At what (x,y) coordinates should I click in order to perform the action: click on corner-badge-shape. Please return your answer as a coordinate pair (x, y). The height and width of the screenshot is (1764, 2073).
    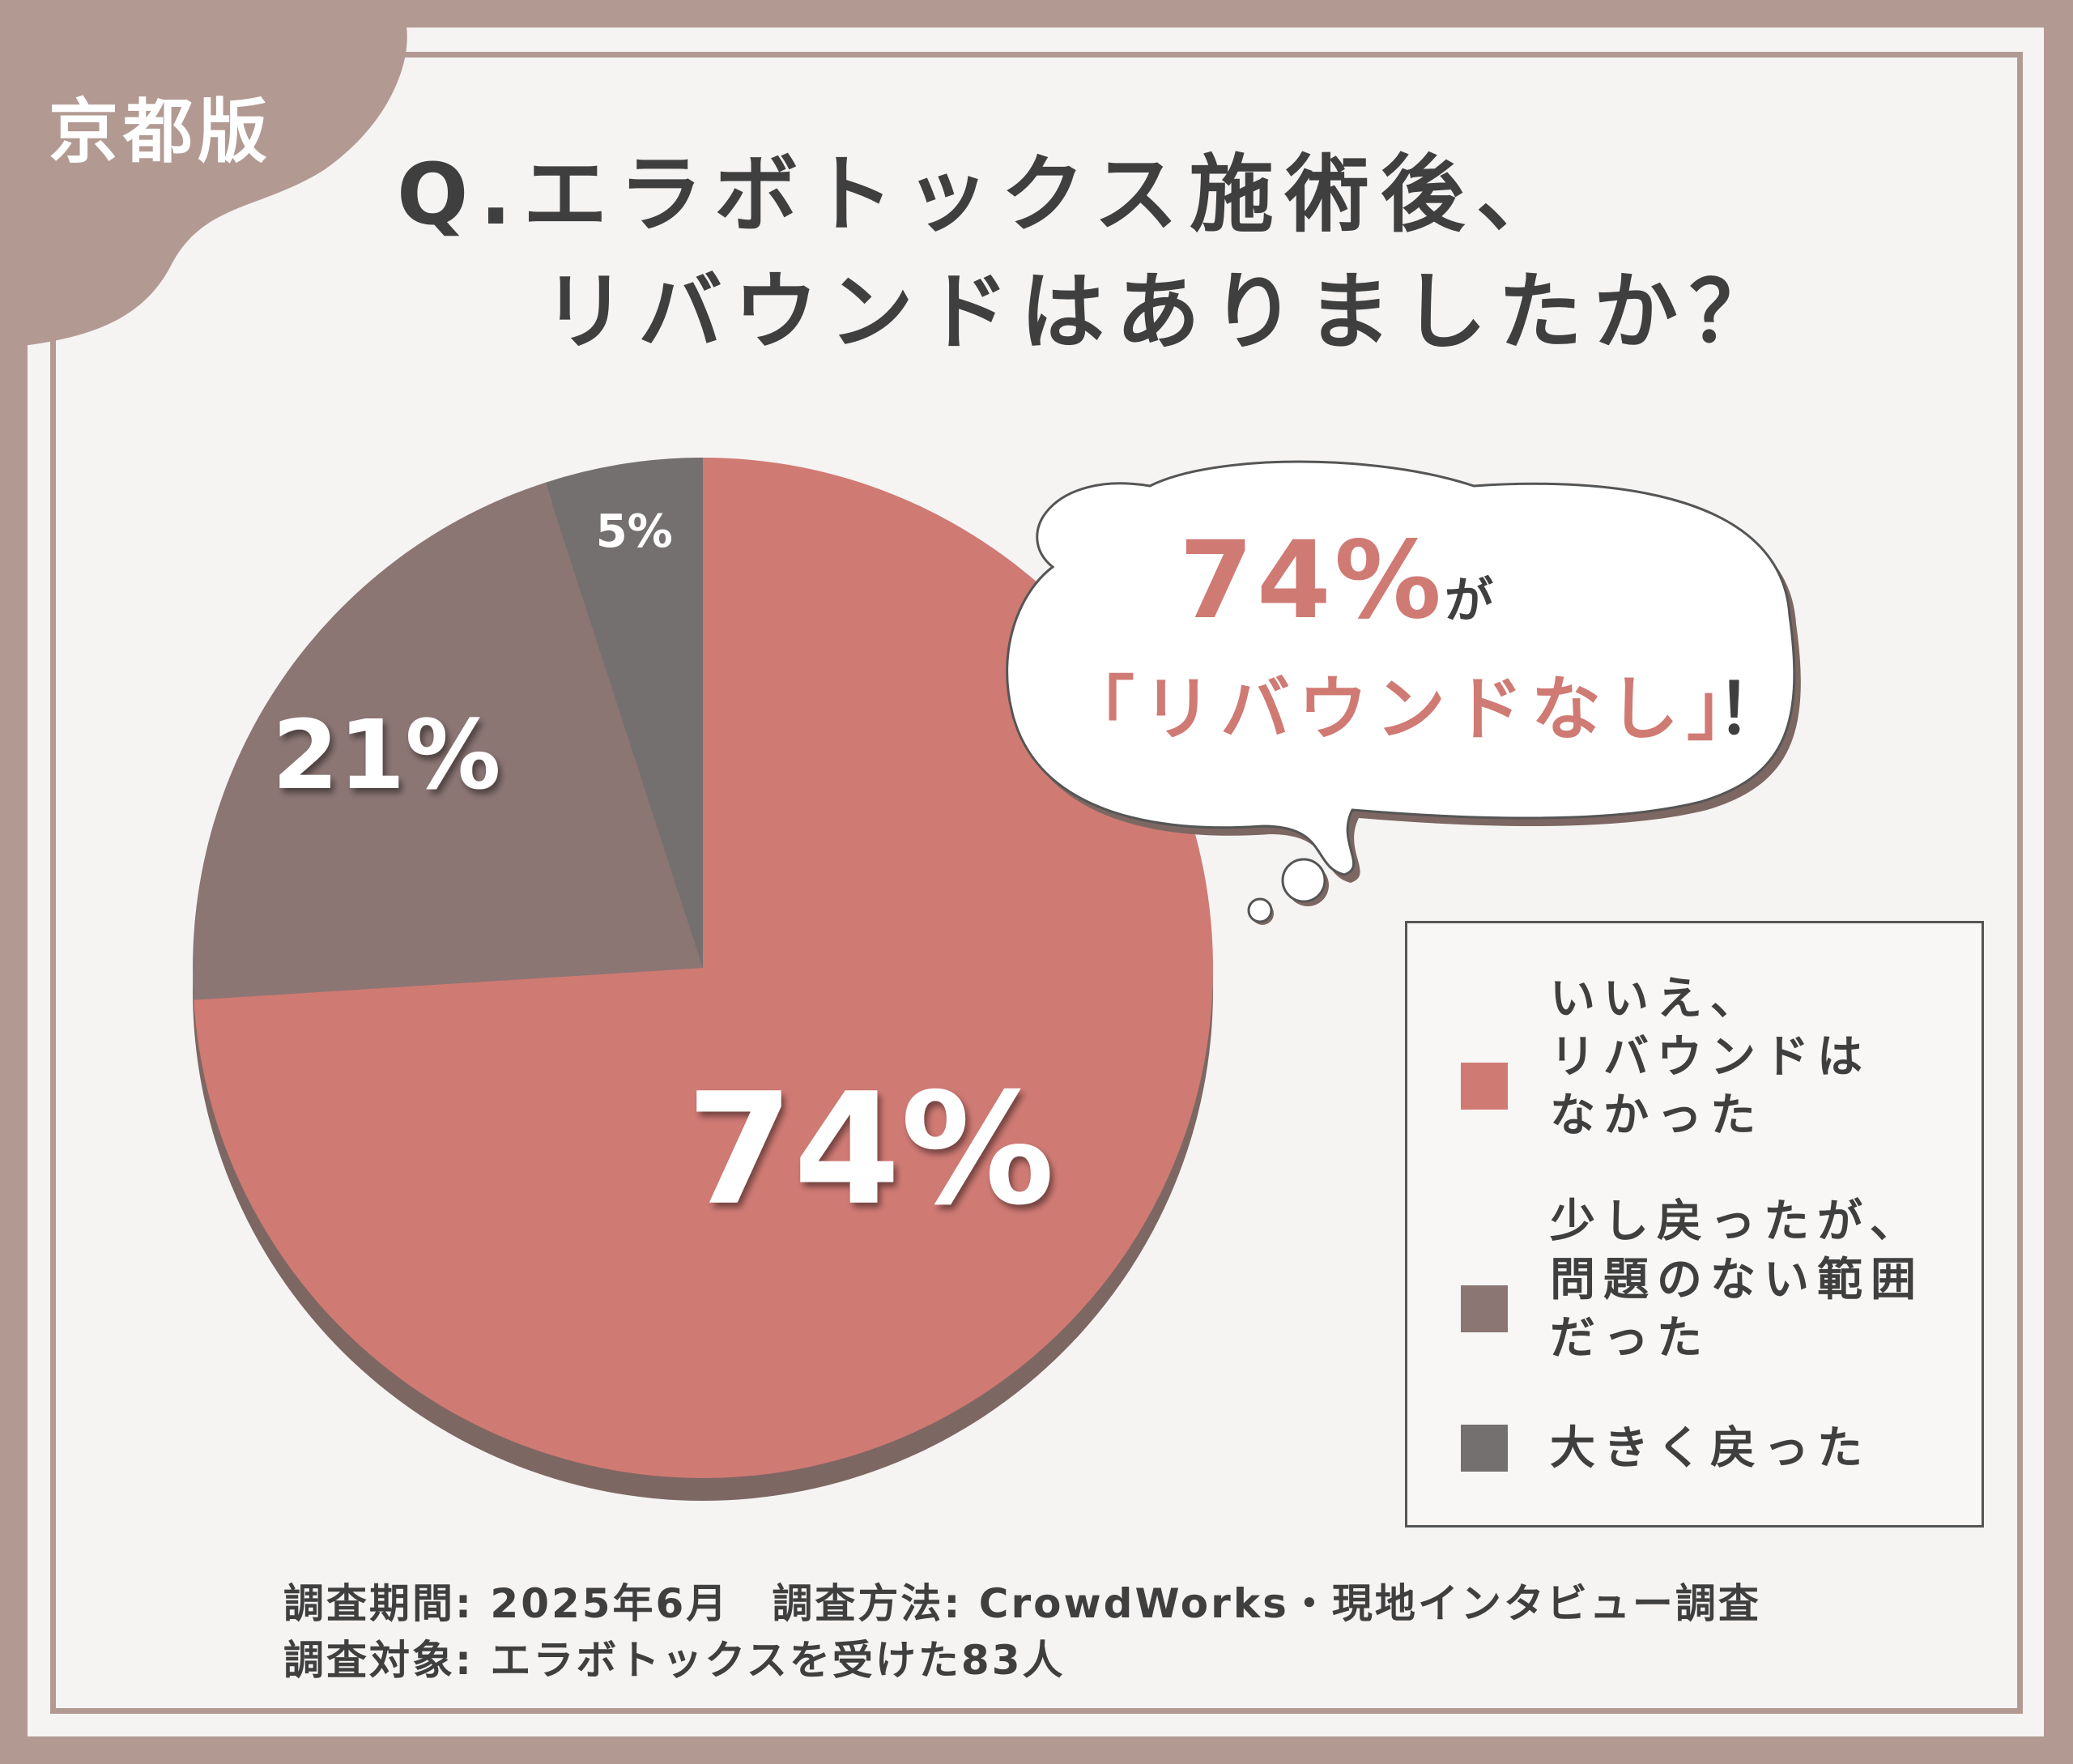
    Looking at the image, I should click on (204, 174).